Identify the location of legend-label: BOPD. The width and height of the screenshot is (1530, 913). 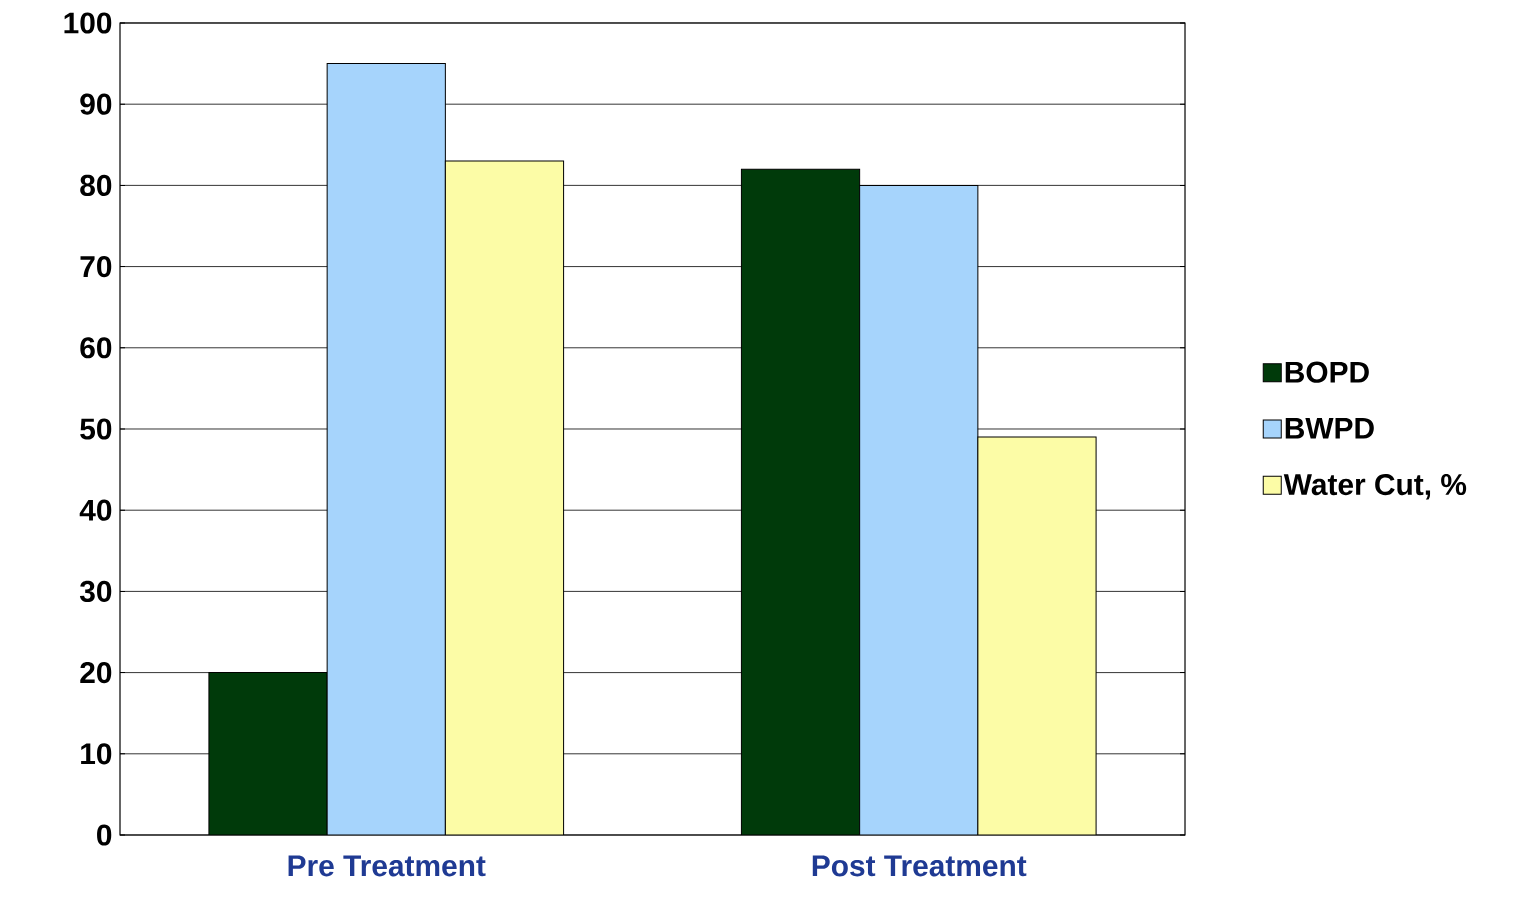
(1327, 372).